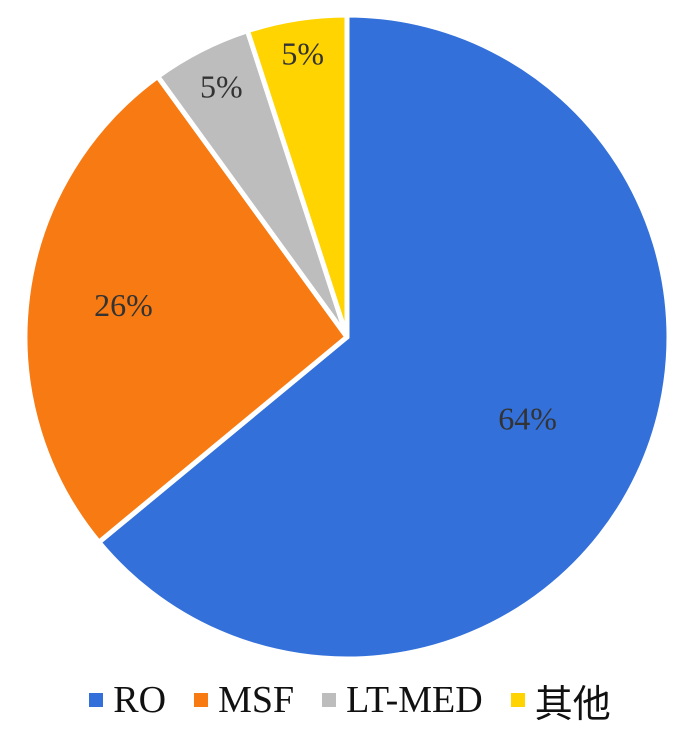 Image resolution: width=700 pixels, height=730 pixels. What do you see at coordinates (201, 700) in the screenshot?
I see `legend-swatch-msf` at bounding box center [201, 700].